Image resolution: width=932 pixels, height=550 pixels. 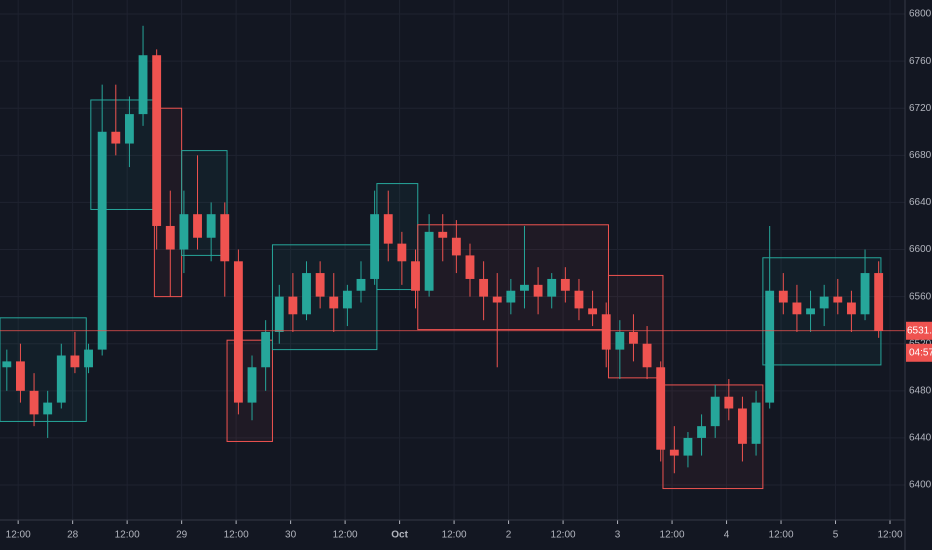 I want to click on countdown-tag, so click(x=919, y=352).